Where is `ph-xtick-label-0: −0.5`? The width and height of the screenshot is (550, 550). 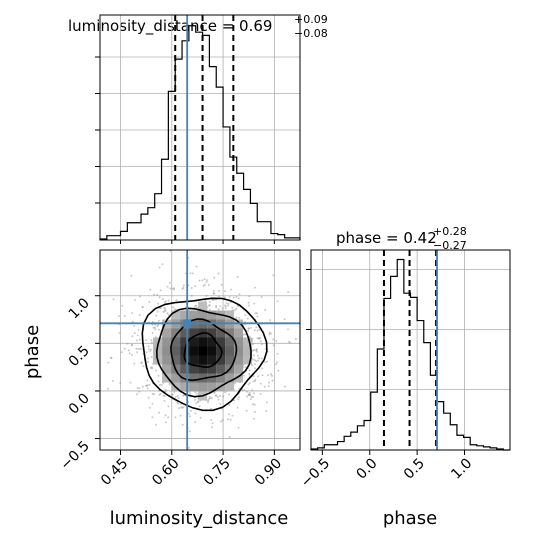 ph-xtick-label-0: −0.5 is located at coordinates (315, 473).